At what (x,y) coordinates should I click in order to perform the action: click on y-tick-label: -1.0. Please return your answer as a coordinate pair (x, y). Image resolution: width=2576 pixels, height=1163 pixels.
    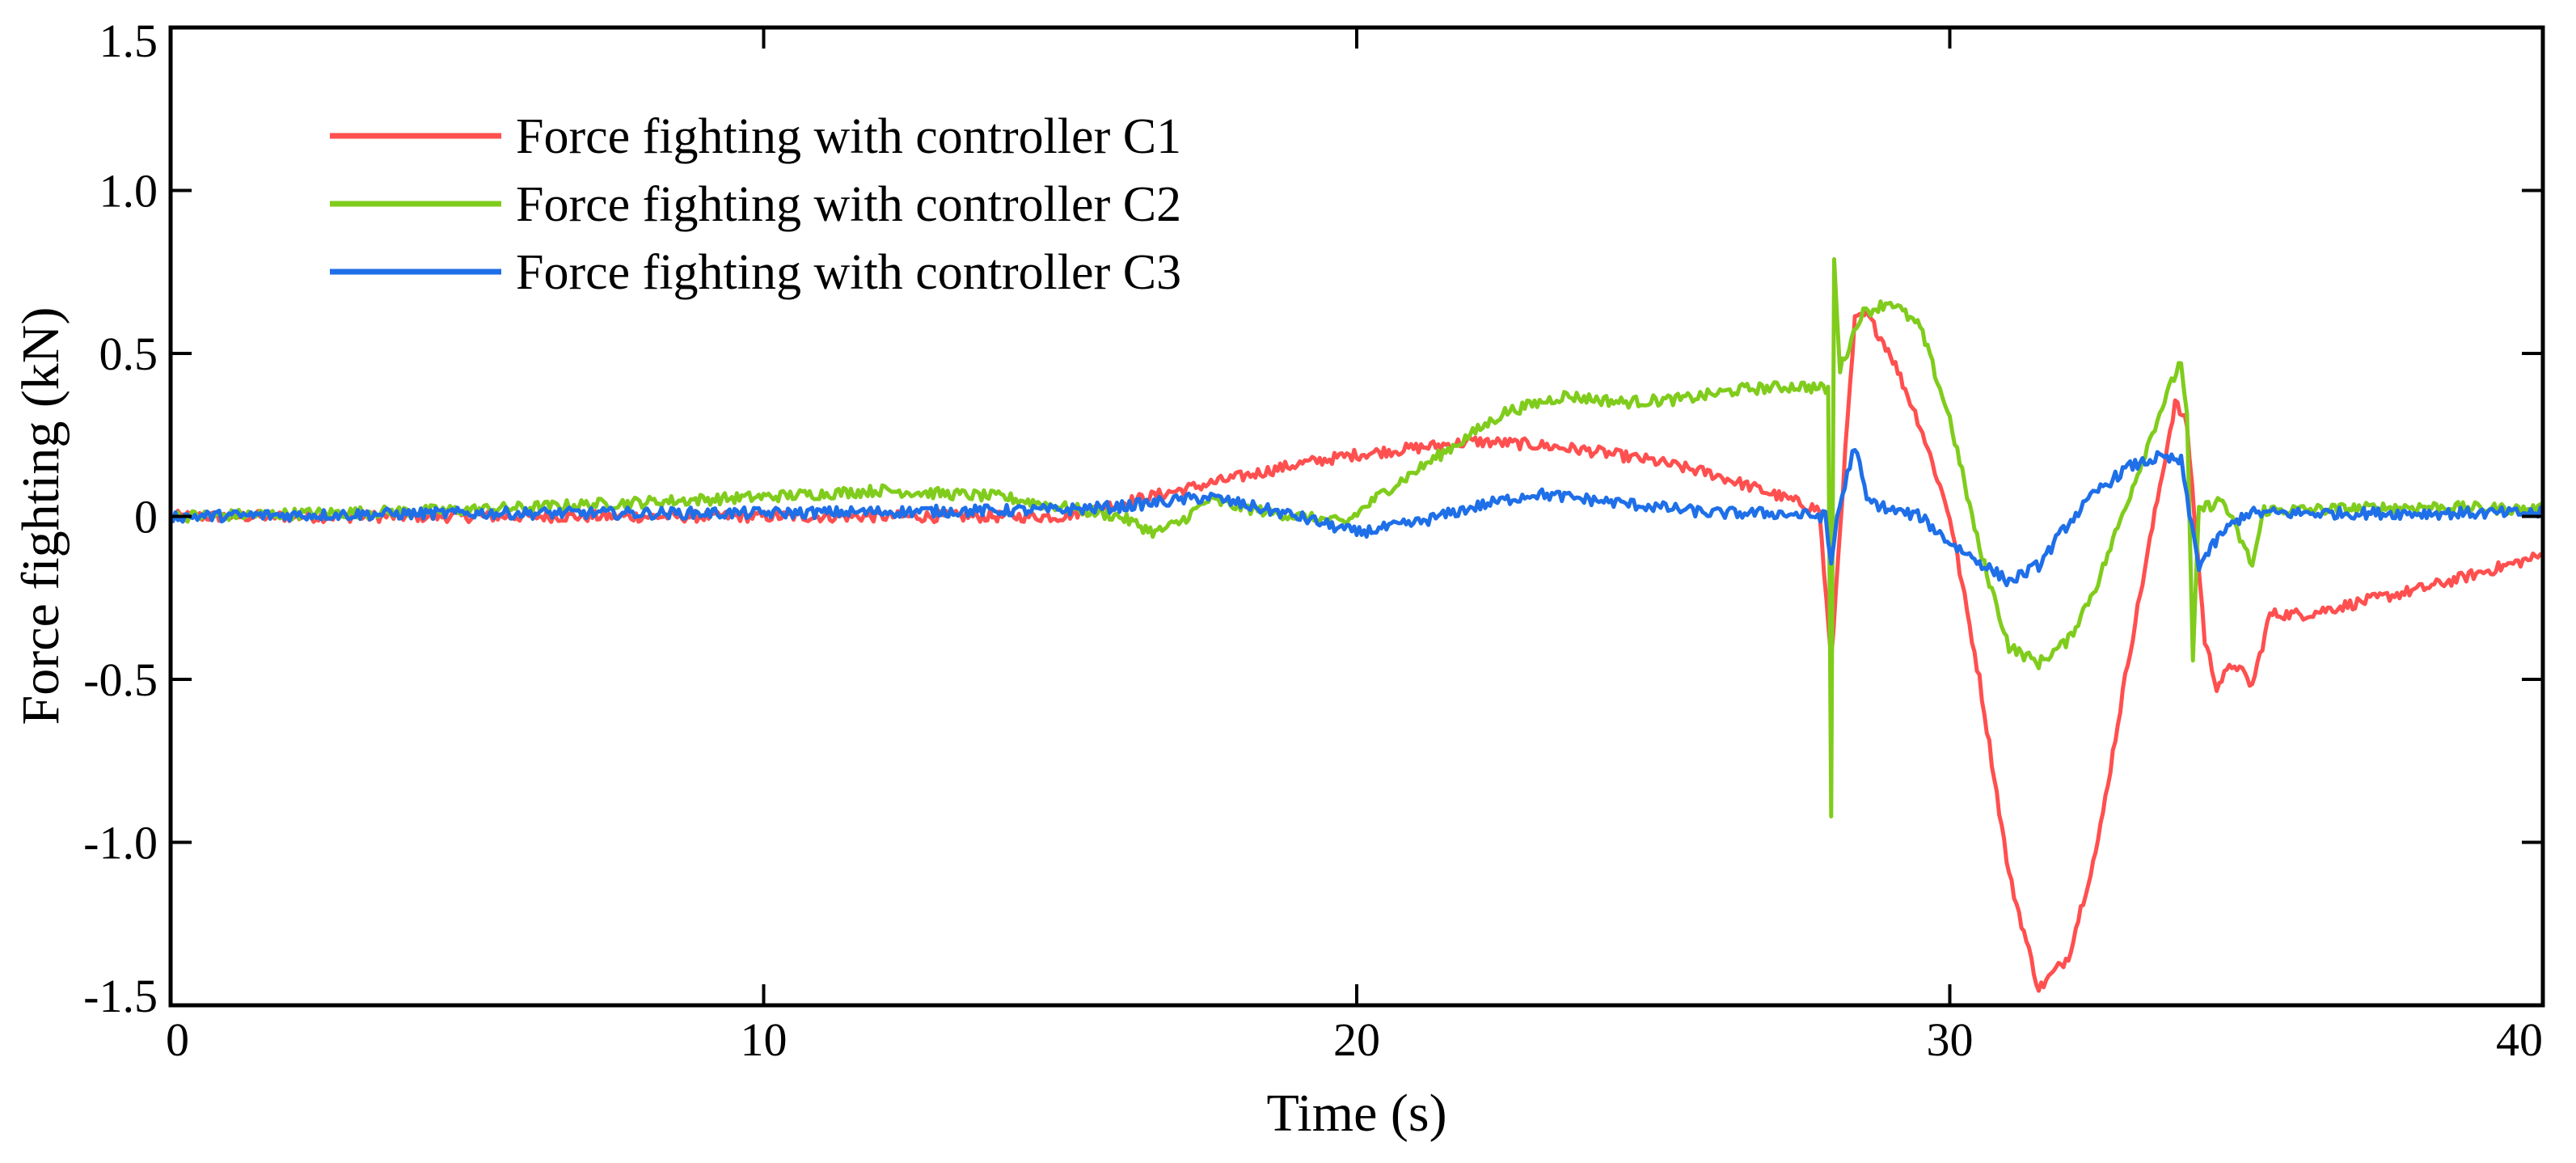
    Looking at the image, I should click on (120, 843).